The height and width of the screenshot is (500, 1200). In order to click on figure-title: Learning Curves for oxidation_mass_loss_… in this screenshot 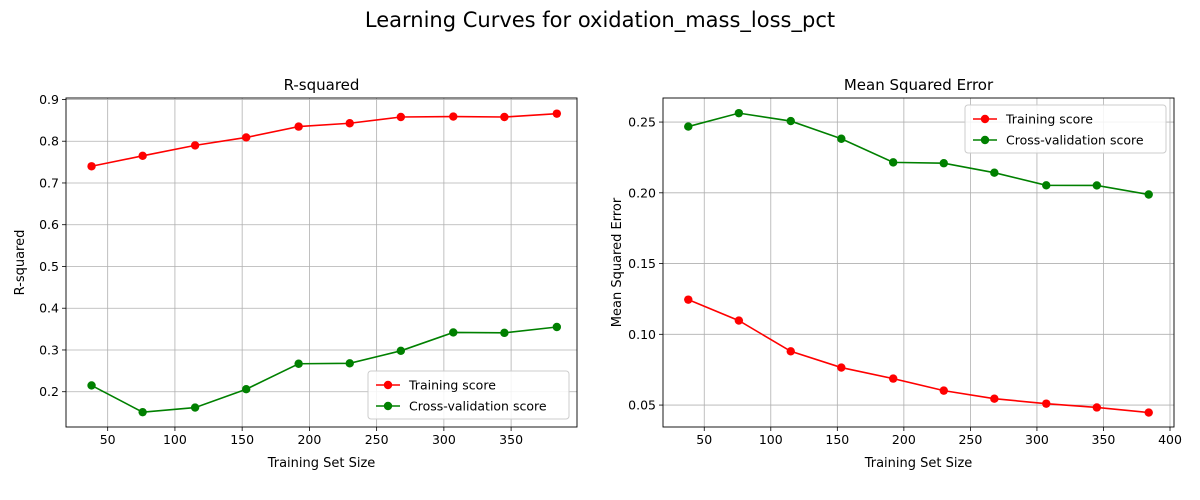, I will do `click(600, 20)`.